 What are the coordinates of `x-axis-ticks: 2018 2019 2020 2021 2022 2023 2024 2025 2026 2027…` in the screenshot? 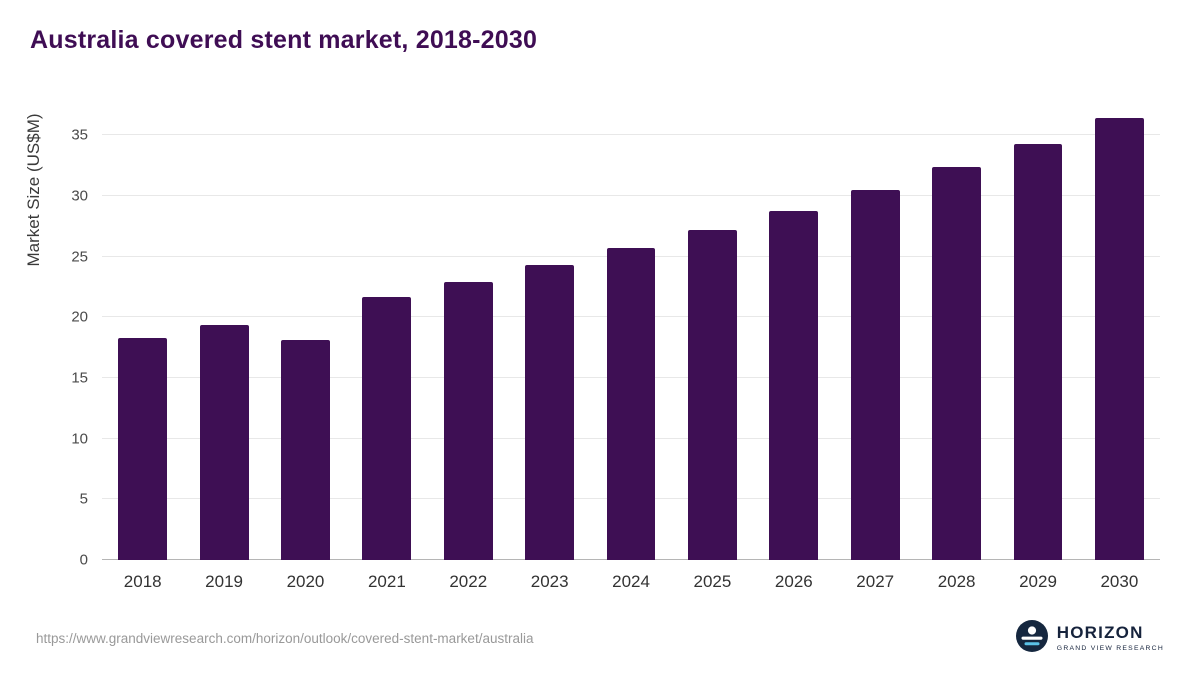 It's located at (631, 582).